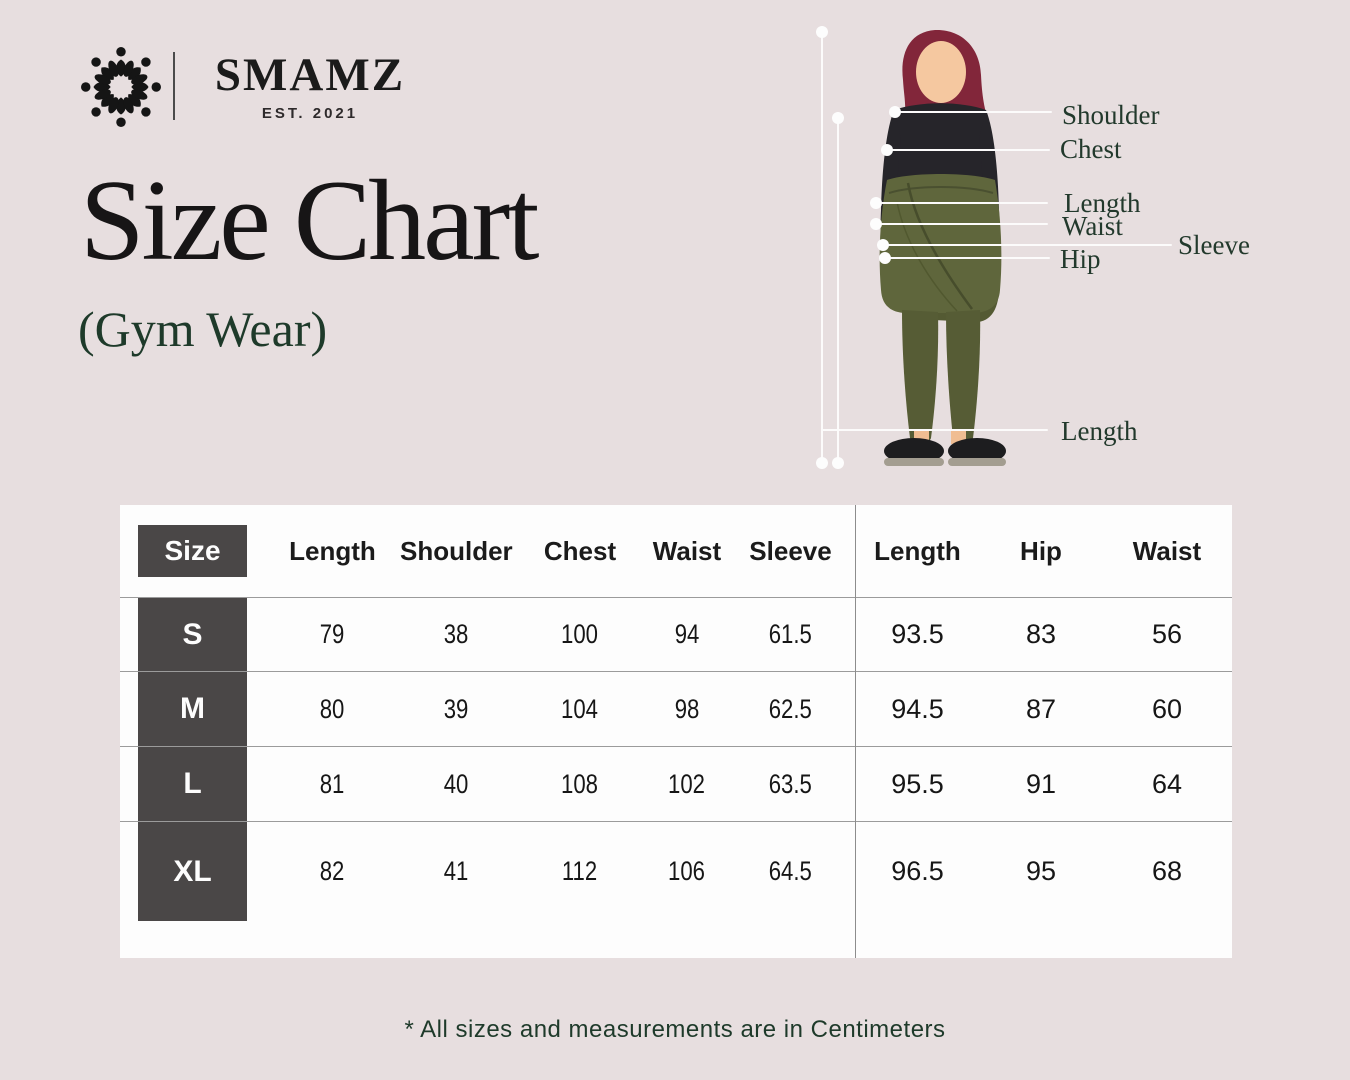 The width and height of the screenshot is (1350, 1080). What do you see at coordinates (1041, 708) in the screenshot?
I see `value-cell: 87` at bounding box center [1041, 708].